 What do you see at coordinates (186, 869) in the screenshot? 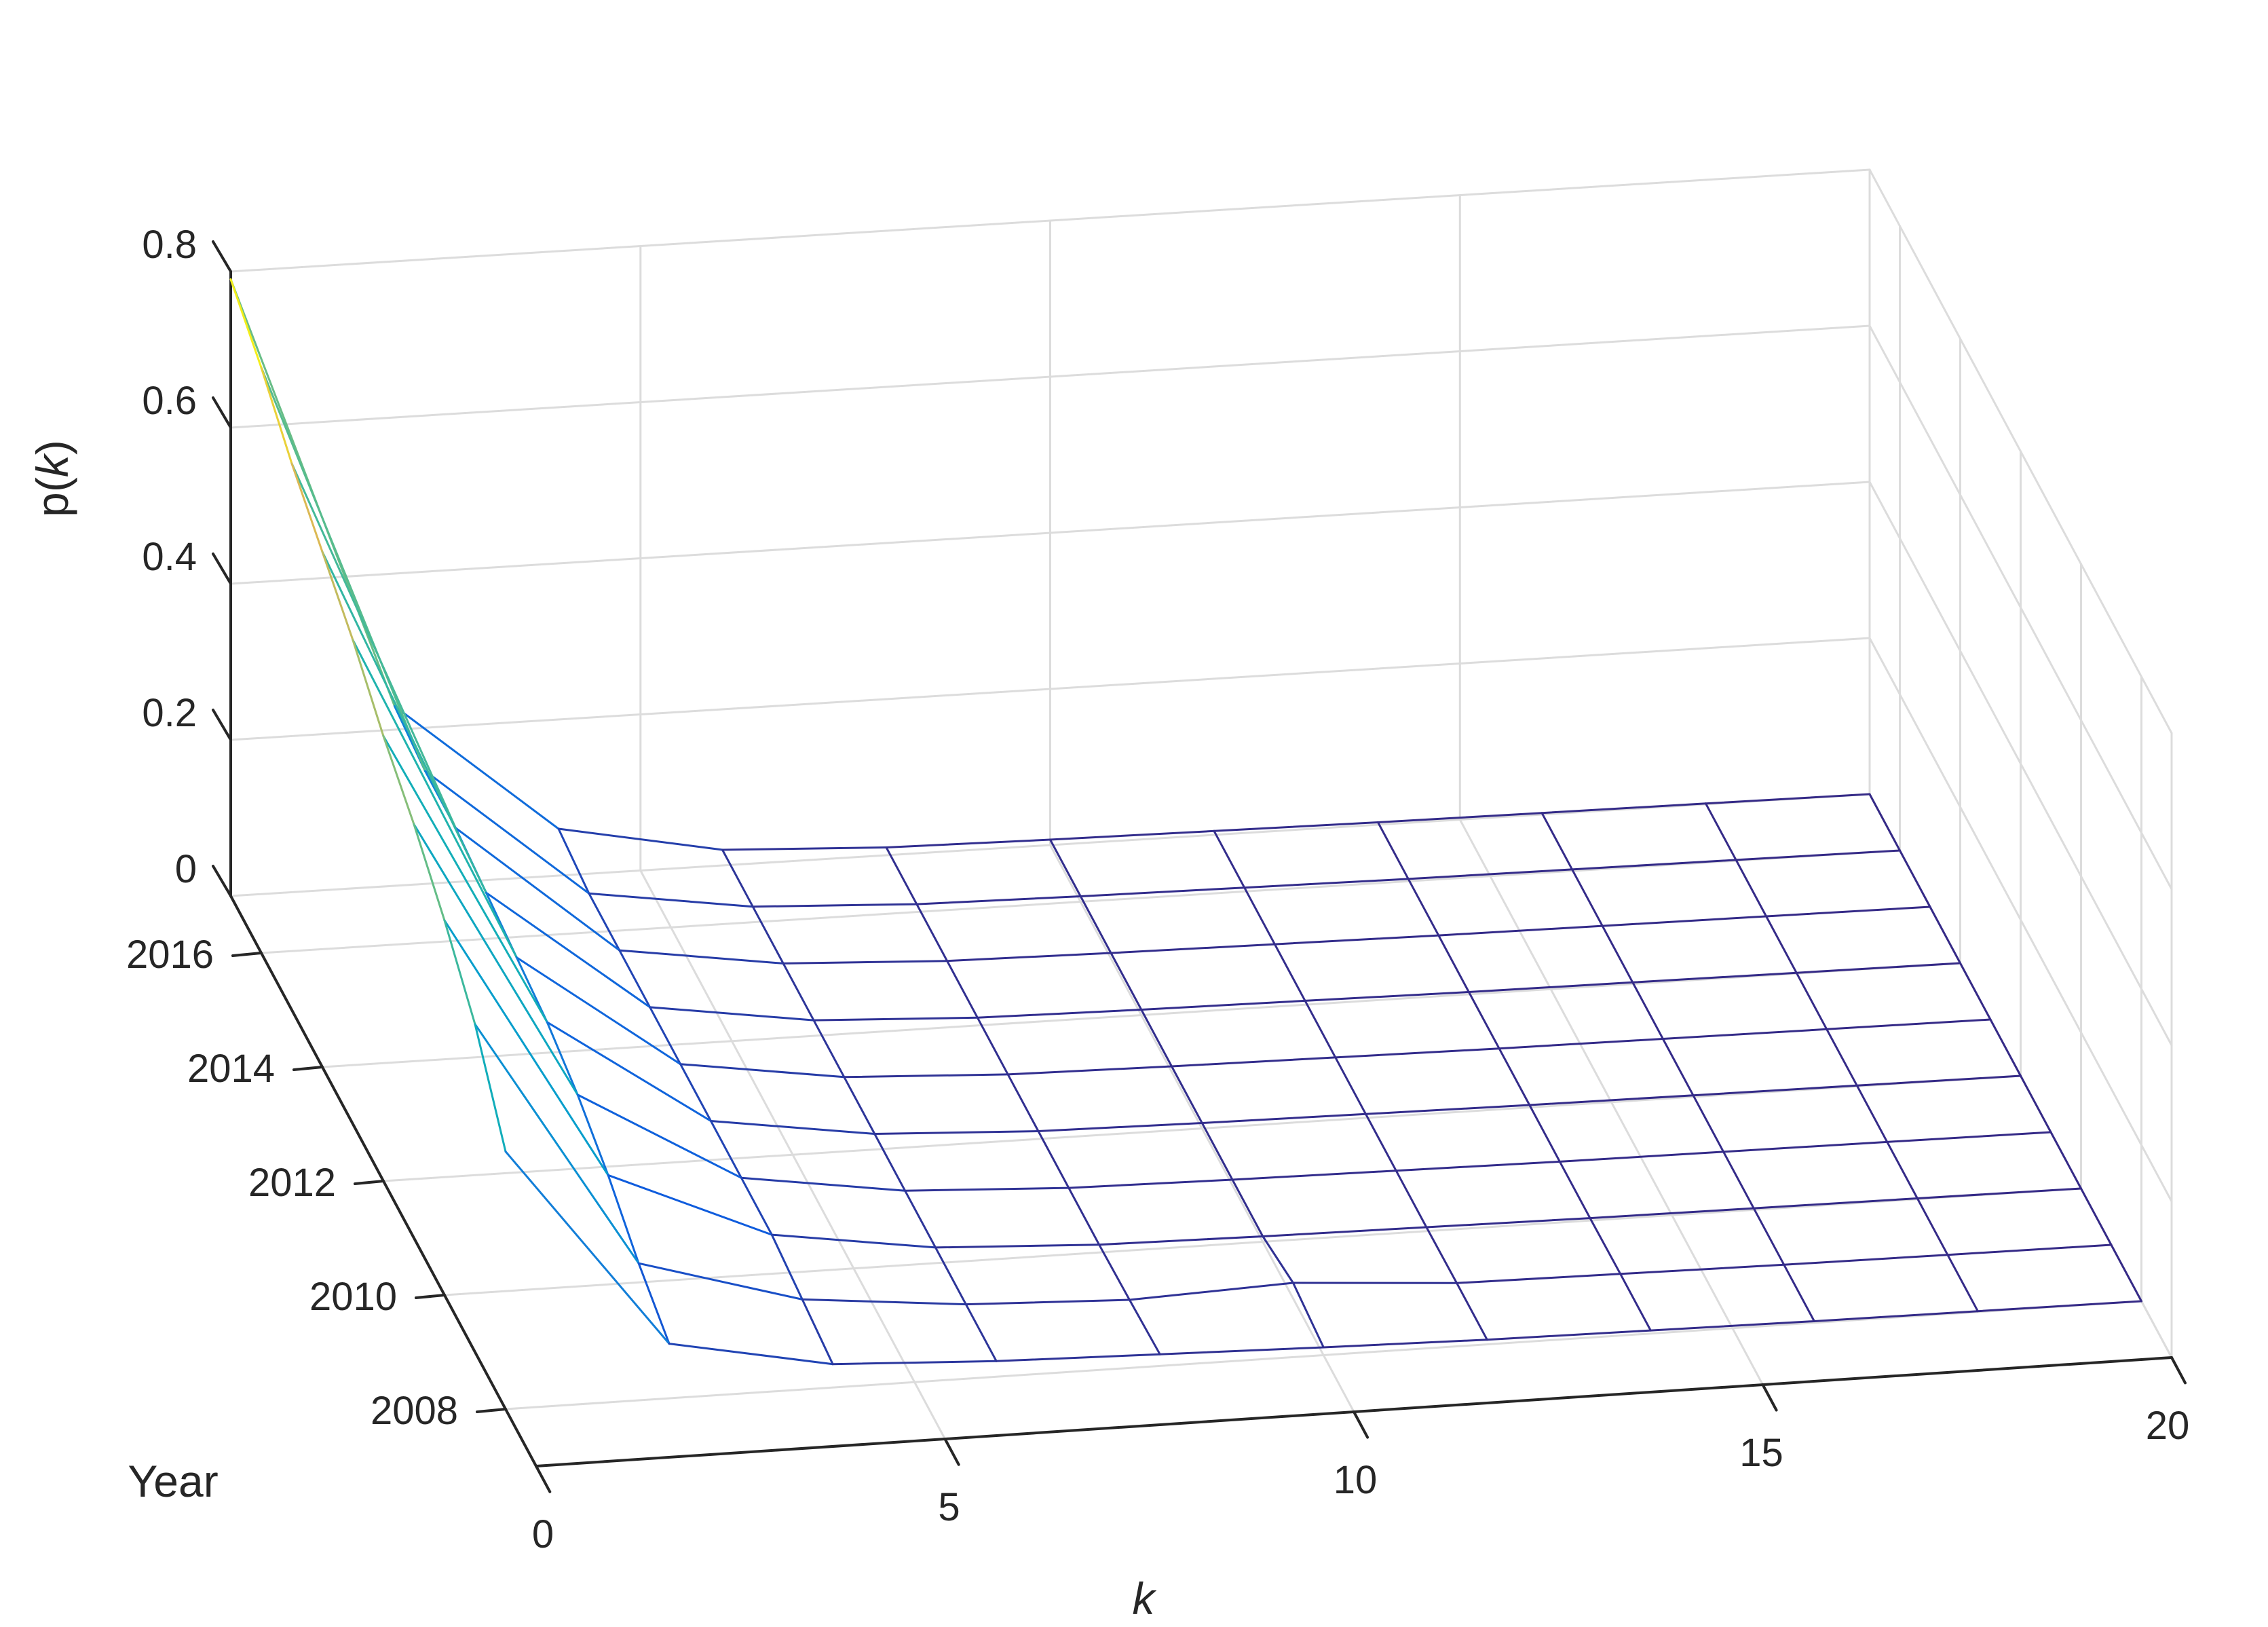
I see `z-tick-label: 0` at bounding box center [186, 869].